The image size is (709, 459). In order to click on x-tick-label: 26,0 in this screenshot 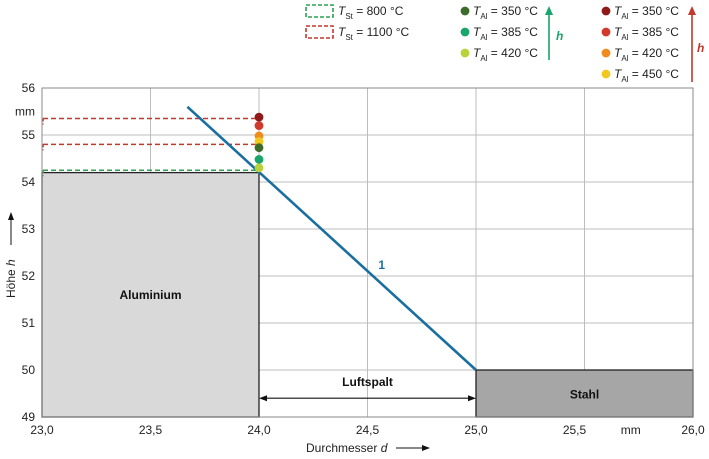, I will do `click(693, 430)`.